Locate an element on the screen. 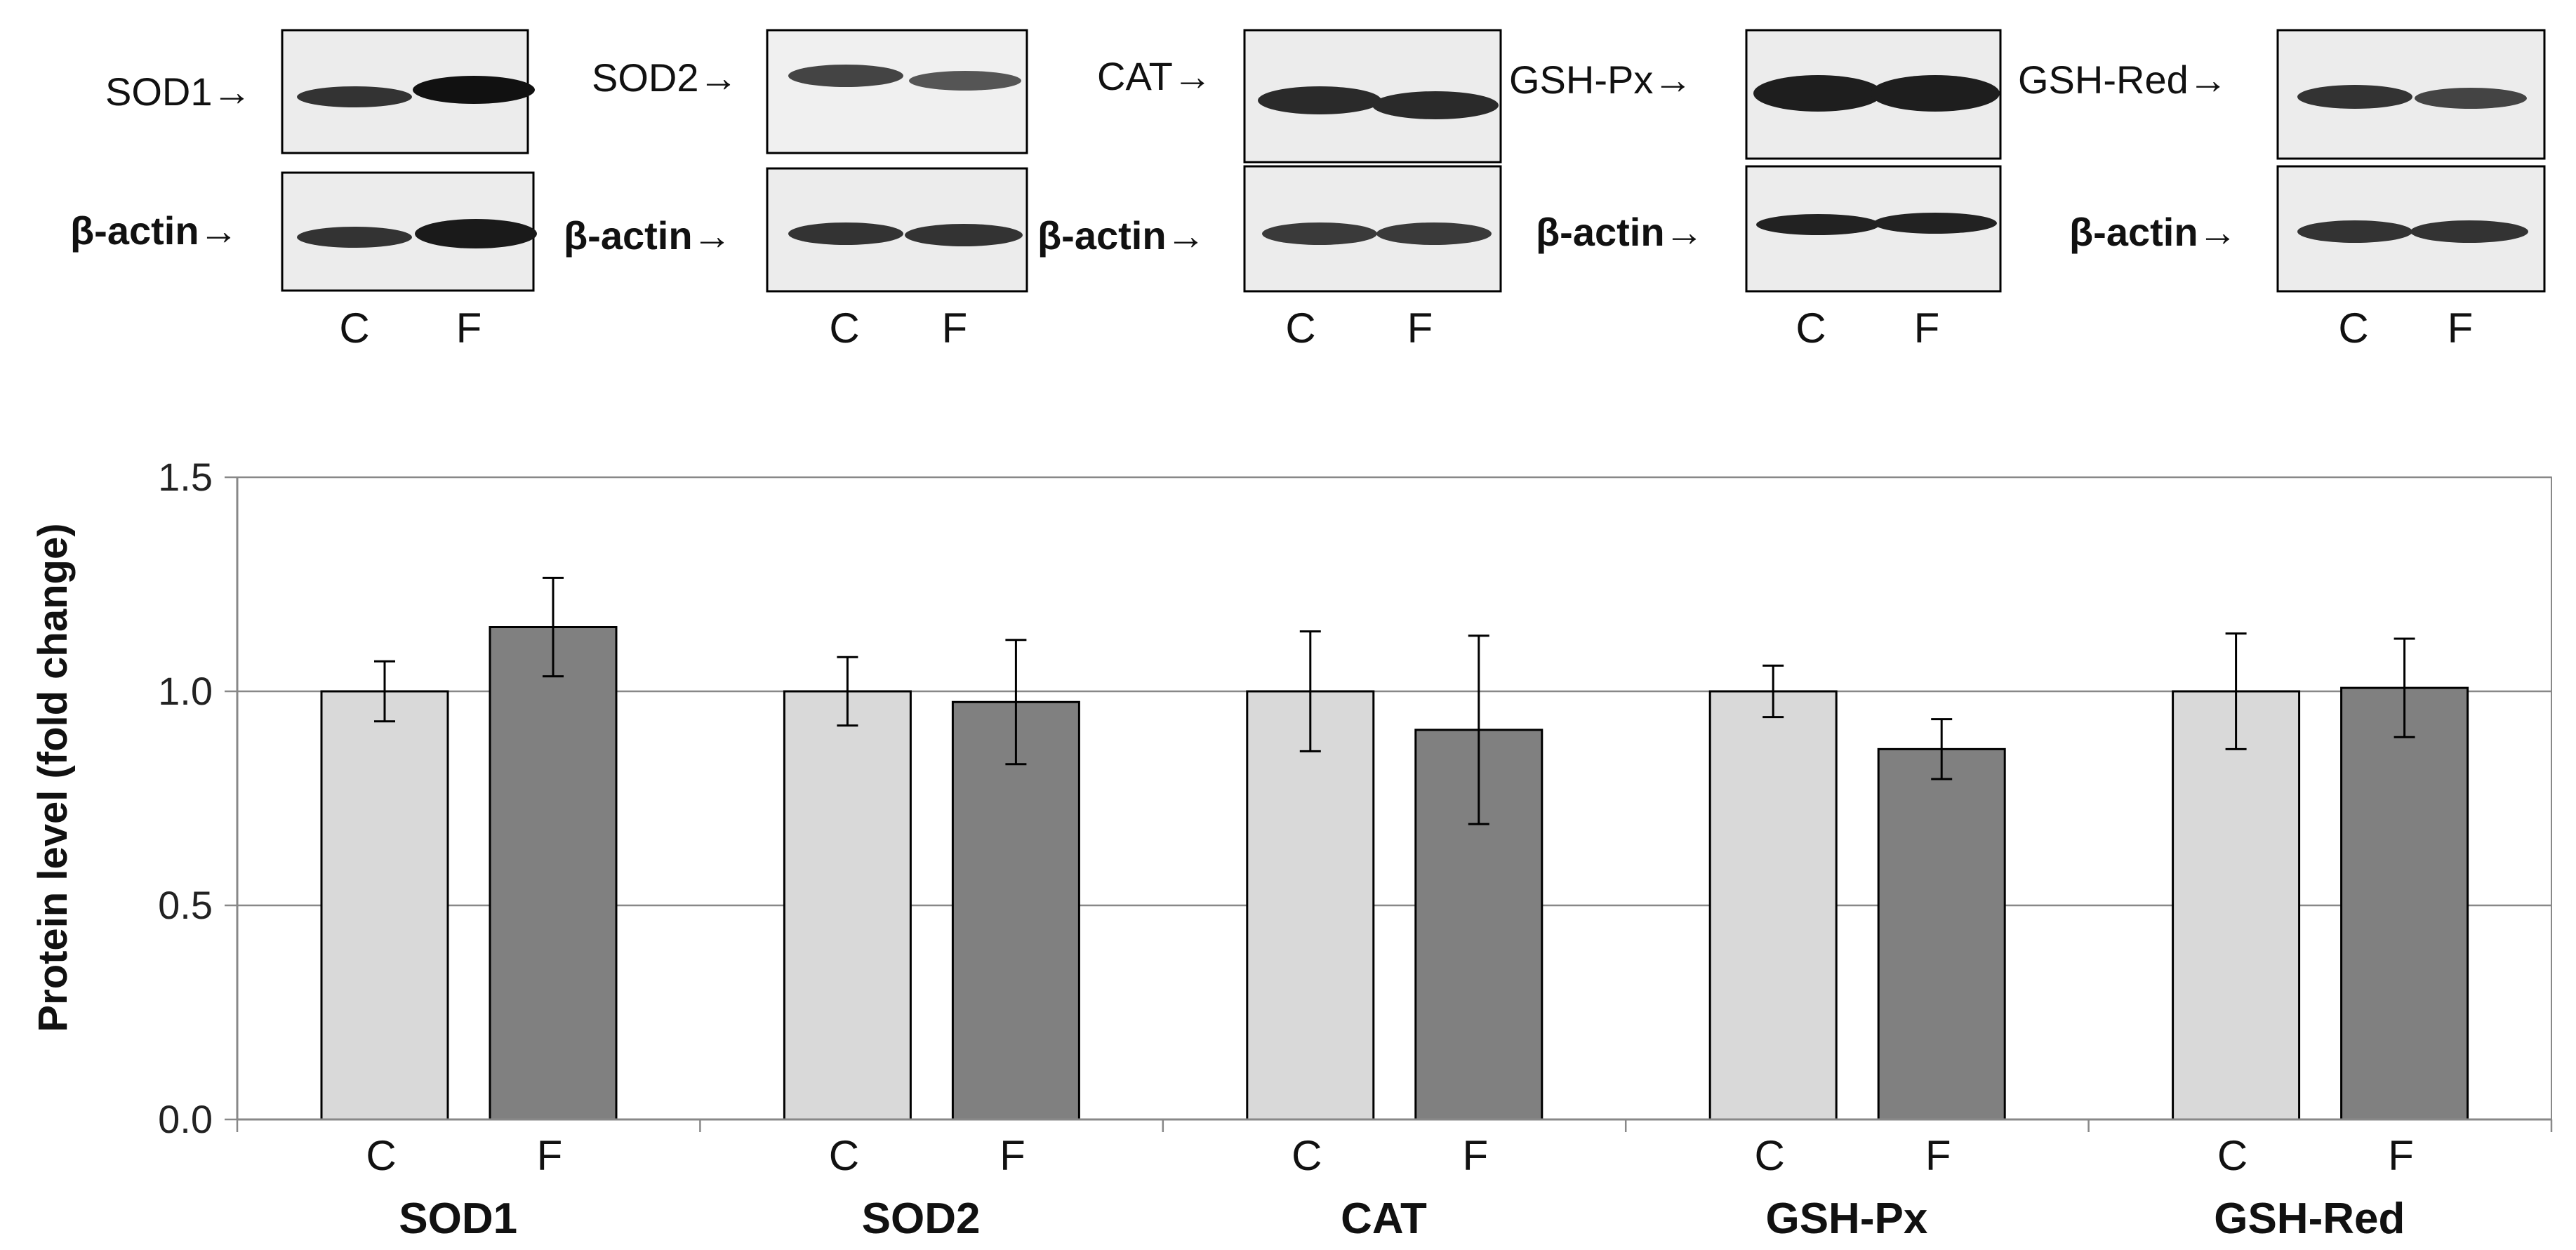 This screenshot has height=1250, width=2576. bar-gsh-red-c is located at coordinates (2237, 905).